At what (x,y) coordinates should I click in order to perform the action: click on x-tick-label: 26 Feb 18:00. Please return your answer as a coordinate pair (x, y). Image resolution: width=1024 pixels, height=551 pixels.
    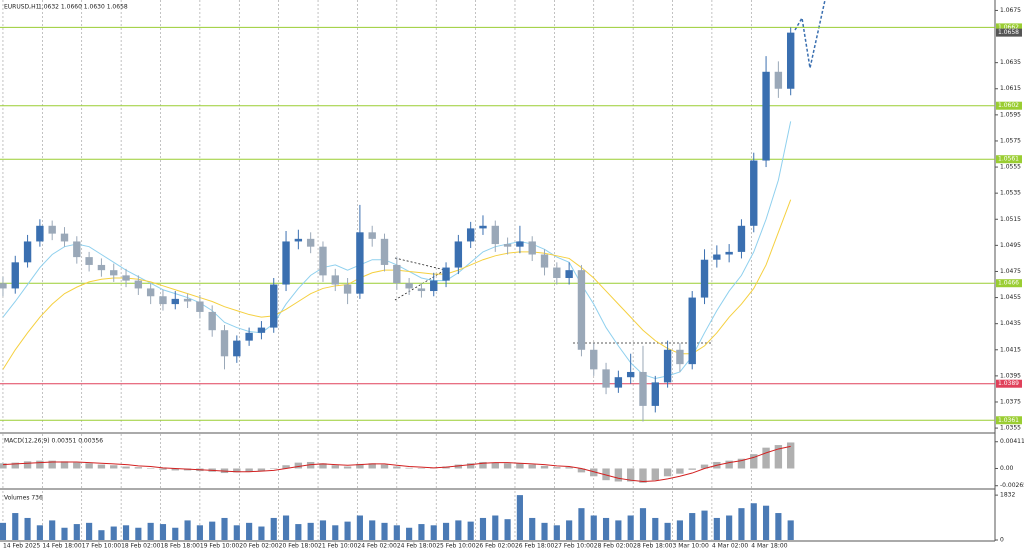
    Looking at the image, I should click on (535, 546).